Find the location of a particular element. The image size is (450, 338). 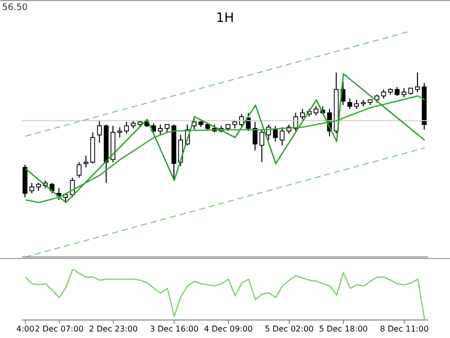

x-tick-label: 5 Dec 02:00 is located at coordinates (289, 329).